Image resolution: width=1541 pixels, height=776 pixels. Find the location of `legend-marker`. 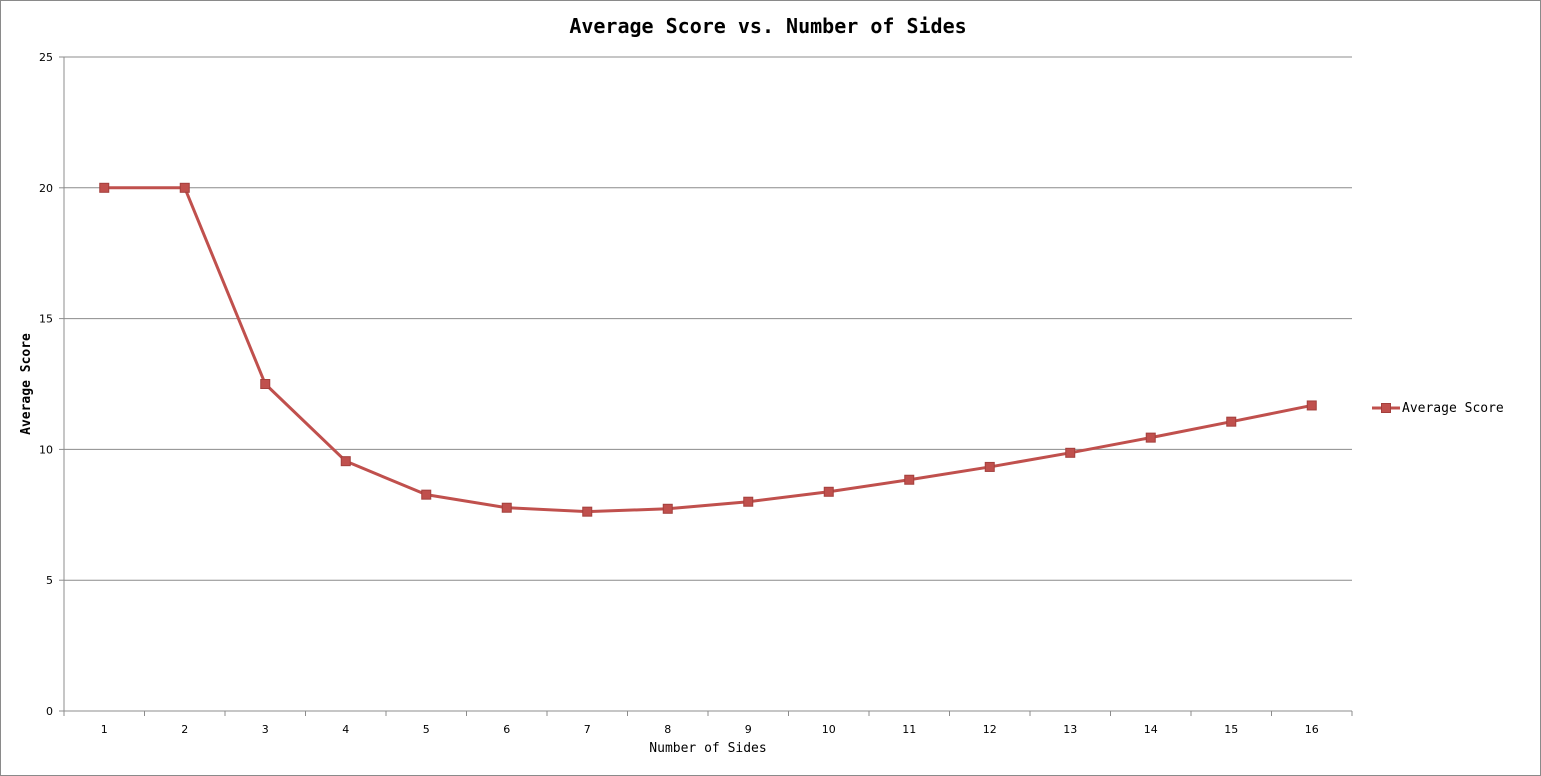

legend-marker is located at coordinates (1386, 408).